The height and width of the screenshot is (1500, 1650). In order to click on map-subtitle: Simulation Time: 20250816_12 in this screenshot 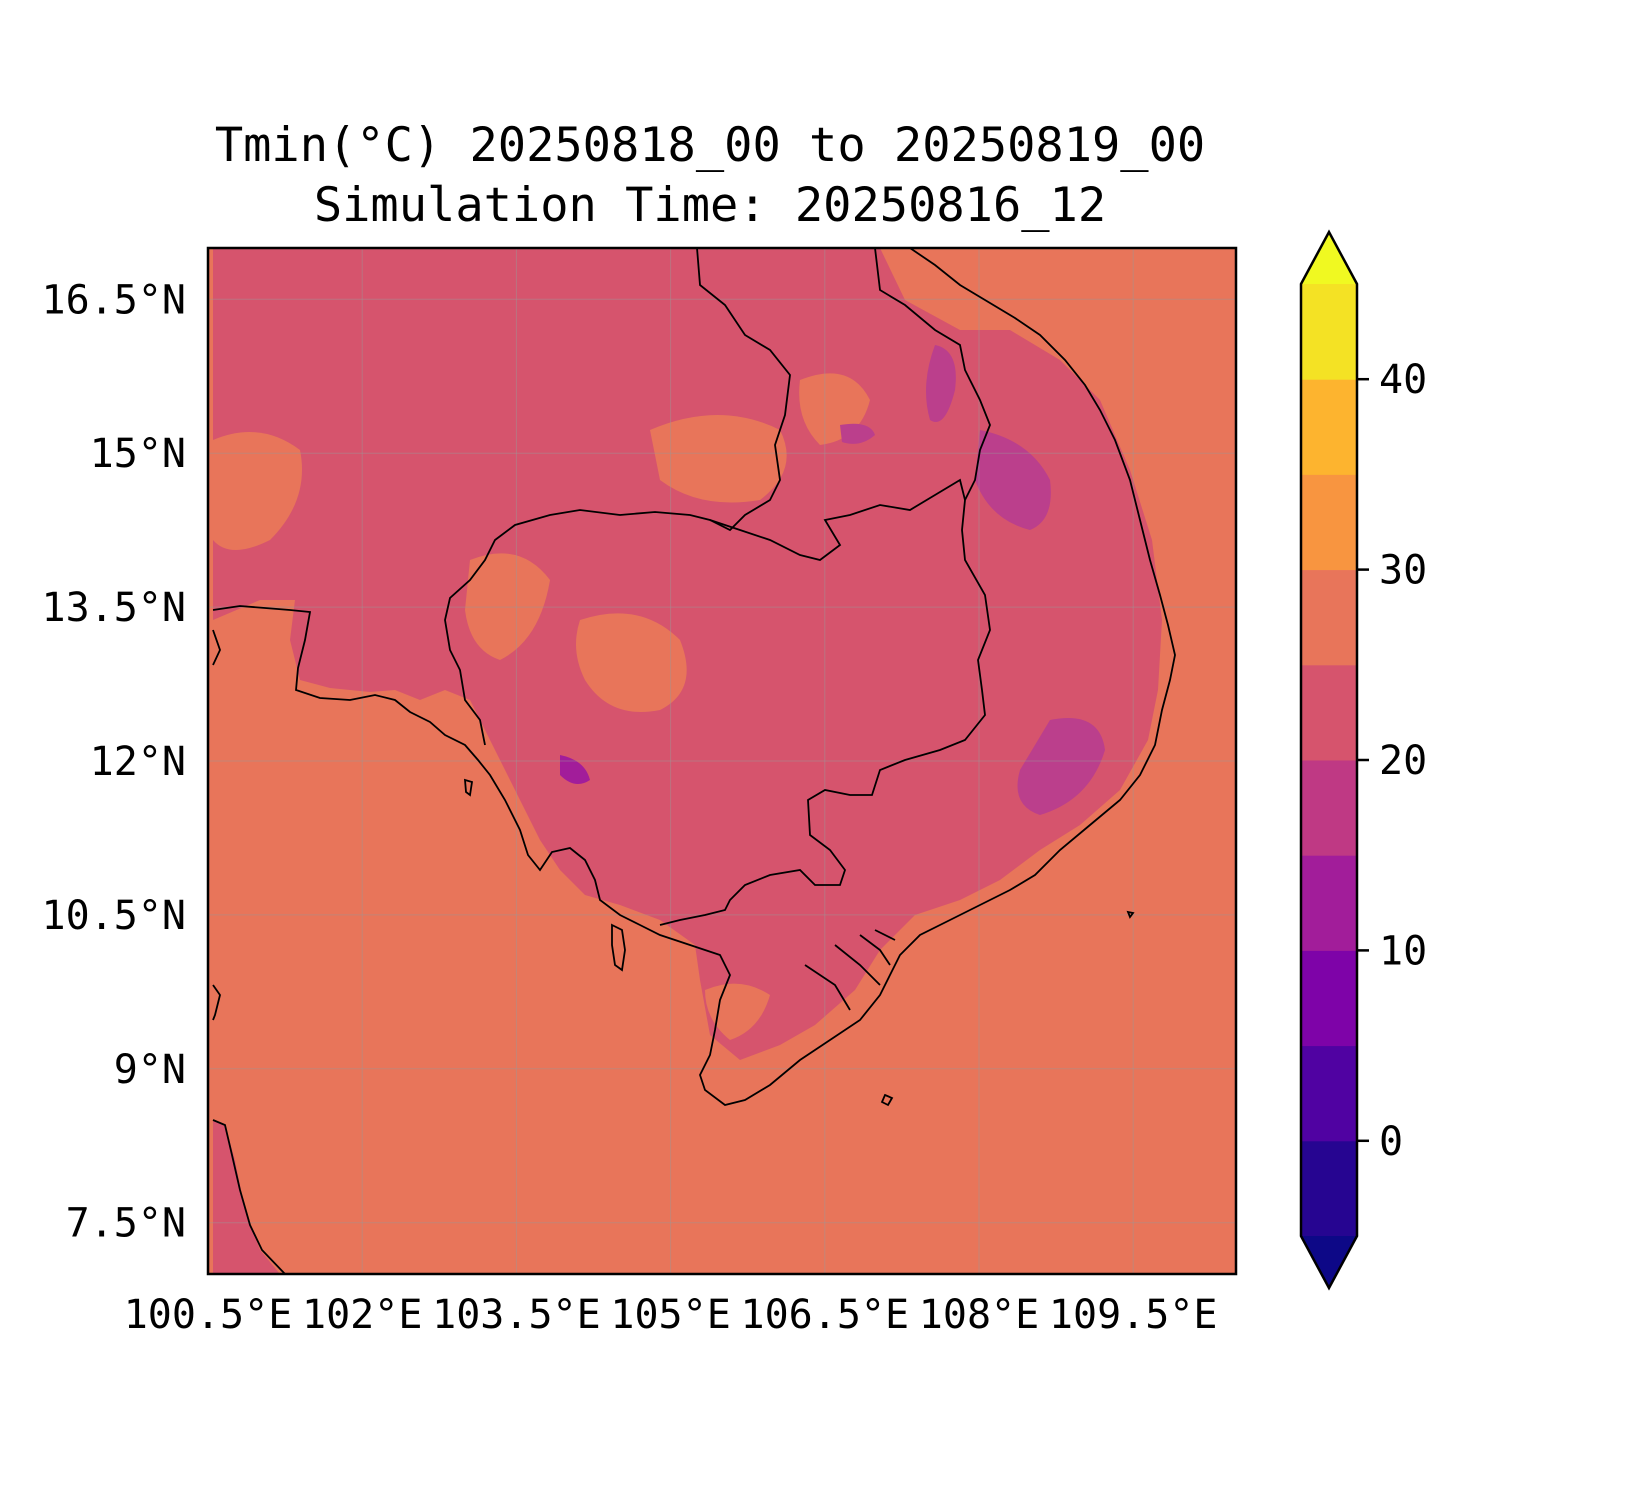, I will do `click(710, 205)`.